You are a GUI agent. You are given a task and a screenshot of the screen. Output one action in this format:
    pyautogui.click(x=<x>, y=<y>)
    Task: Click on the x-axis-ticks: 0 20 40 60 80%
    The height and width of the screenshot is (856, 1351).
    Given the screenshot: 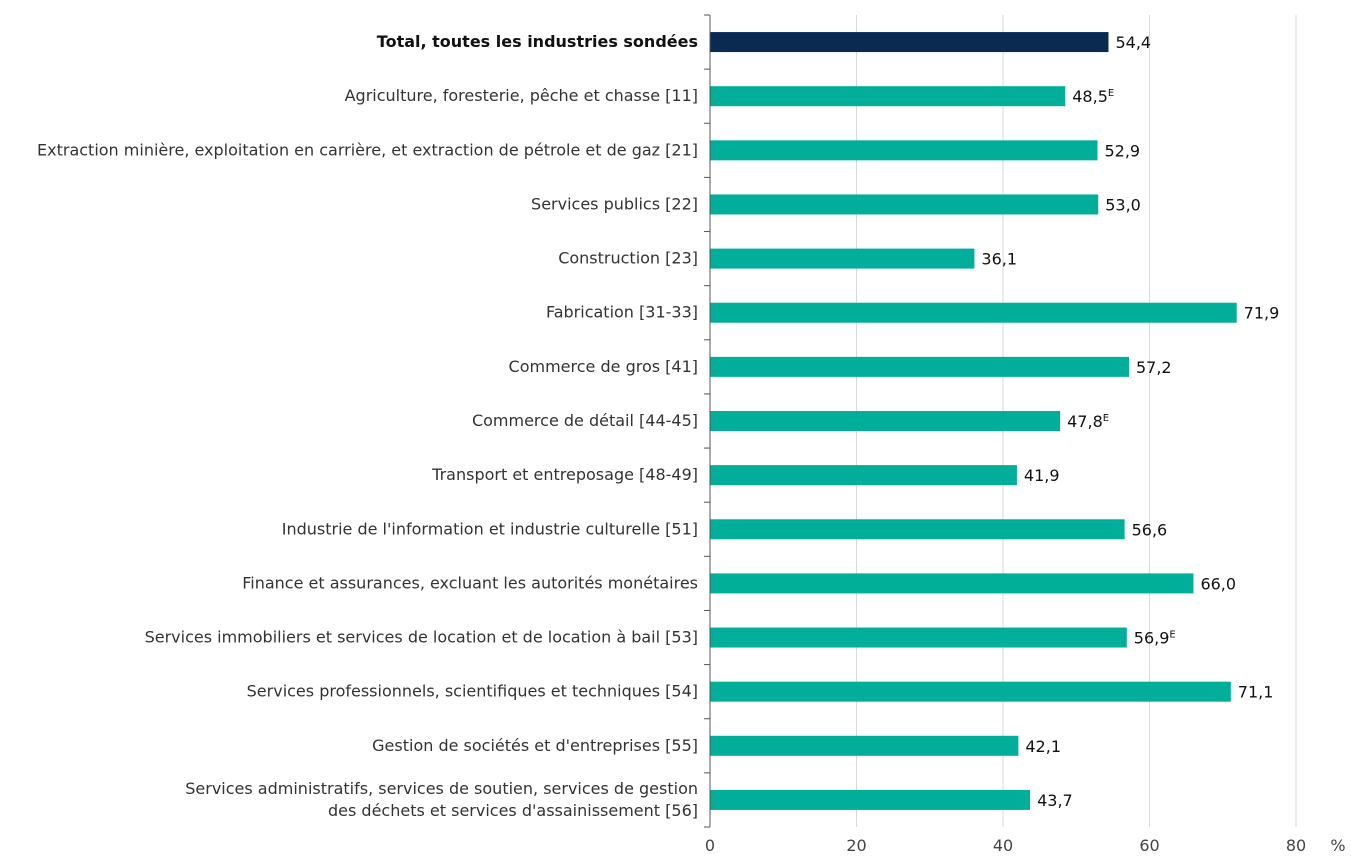 What is the action you would take?
    pyautogui.click(x=1025, y=845)
    